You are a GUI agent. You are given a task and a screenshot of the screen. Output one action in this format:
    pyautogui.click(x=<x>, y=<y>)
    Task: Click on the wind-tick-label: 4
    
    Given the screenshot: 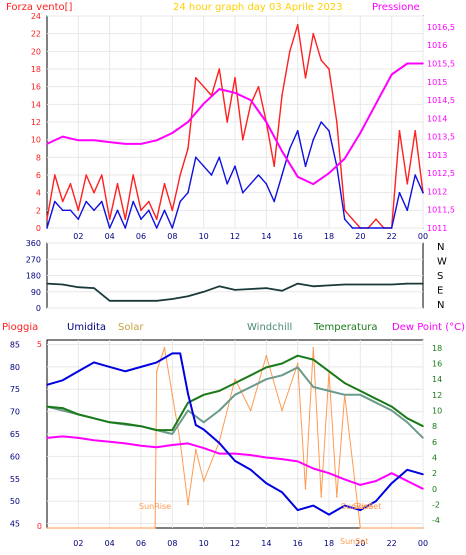 What is the action you would take?
    pyautogui.click(x=38, y=193)
    